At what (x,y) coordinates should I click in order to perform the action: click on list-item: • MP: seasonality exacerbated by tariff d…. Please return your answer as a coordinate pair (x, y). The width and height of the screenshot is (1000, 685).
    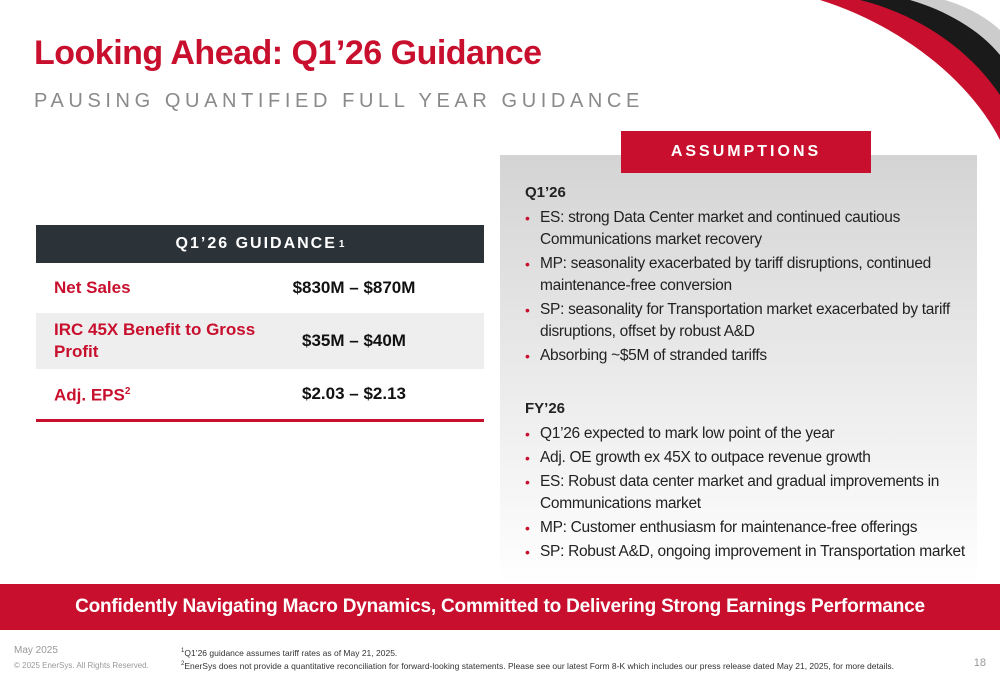
    Looking at the image, I should click on (745, 275).